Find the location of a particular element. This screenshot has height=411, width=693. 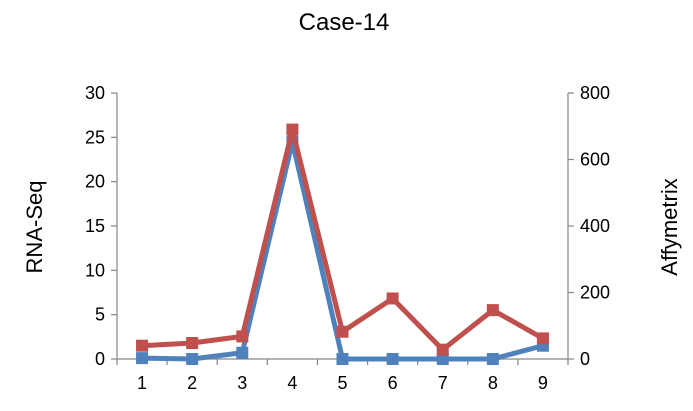

y-left-tick-label: 0 is located at coordinates (100, 359).